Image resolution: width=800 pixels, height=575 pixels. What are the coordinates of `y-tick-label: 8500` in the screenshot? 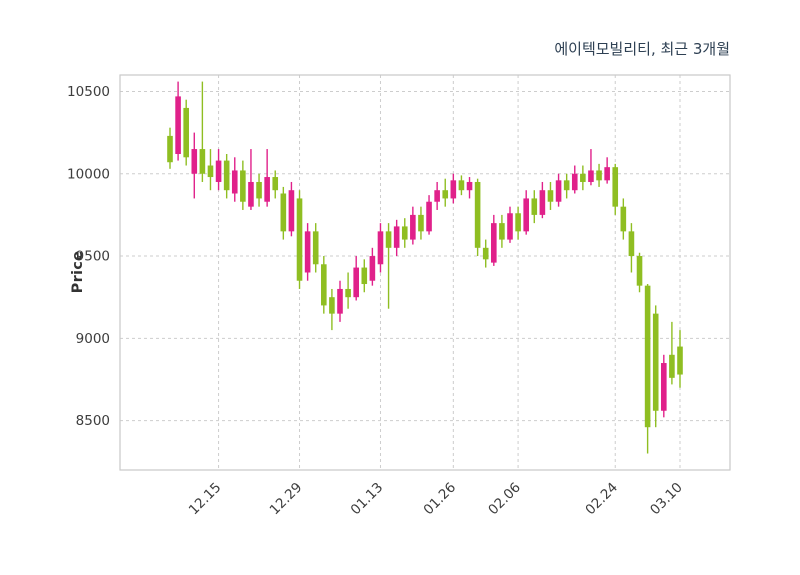 It's located at (93, 421).